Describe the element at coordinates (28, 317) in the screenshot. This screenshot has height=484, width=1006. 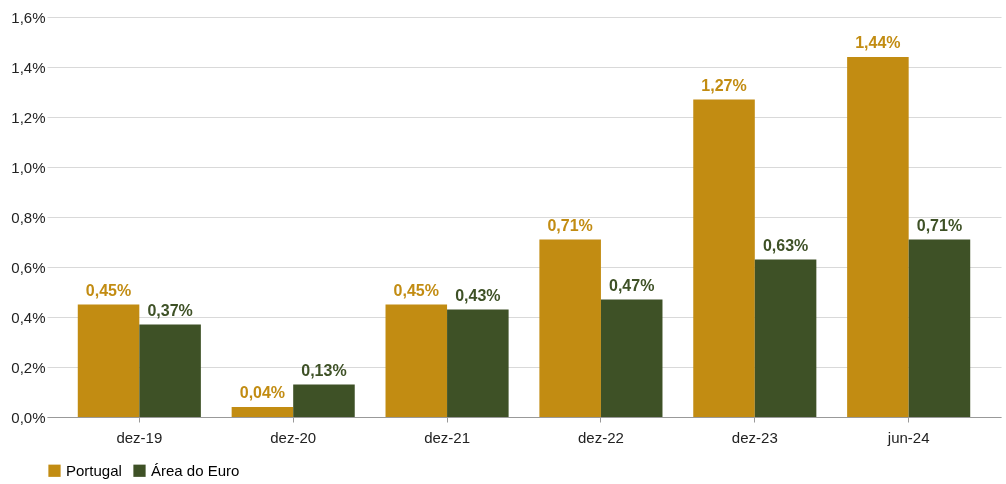
I see `y-tick-label: 0,4%` at that location.